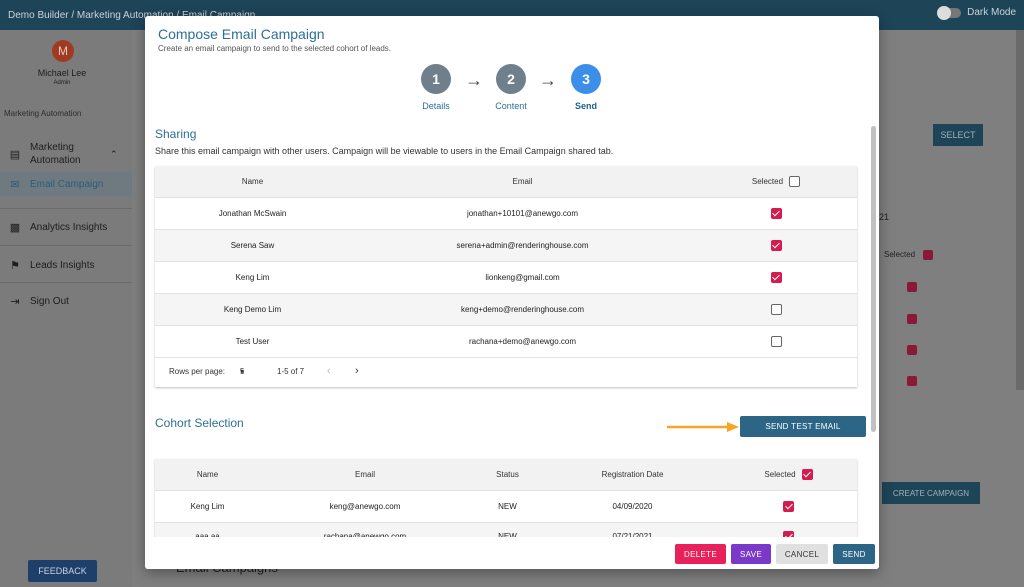  I want to click on sidebar-item-marketing-automation: ▤ Marketing Automation ⌃, so click(66, 154).